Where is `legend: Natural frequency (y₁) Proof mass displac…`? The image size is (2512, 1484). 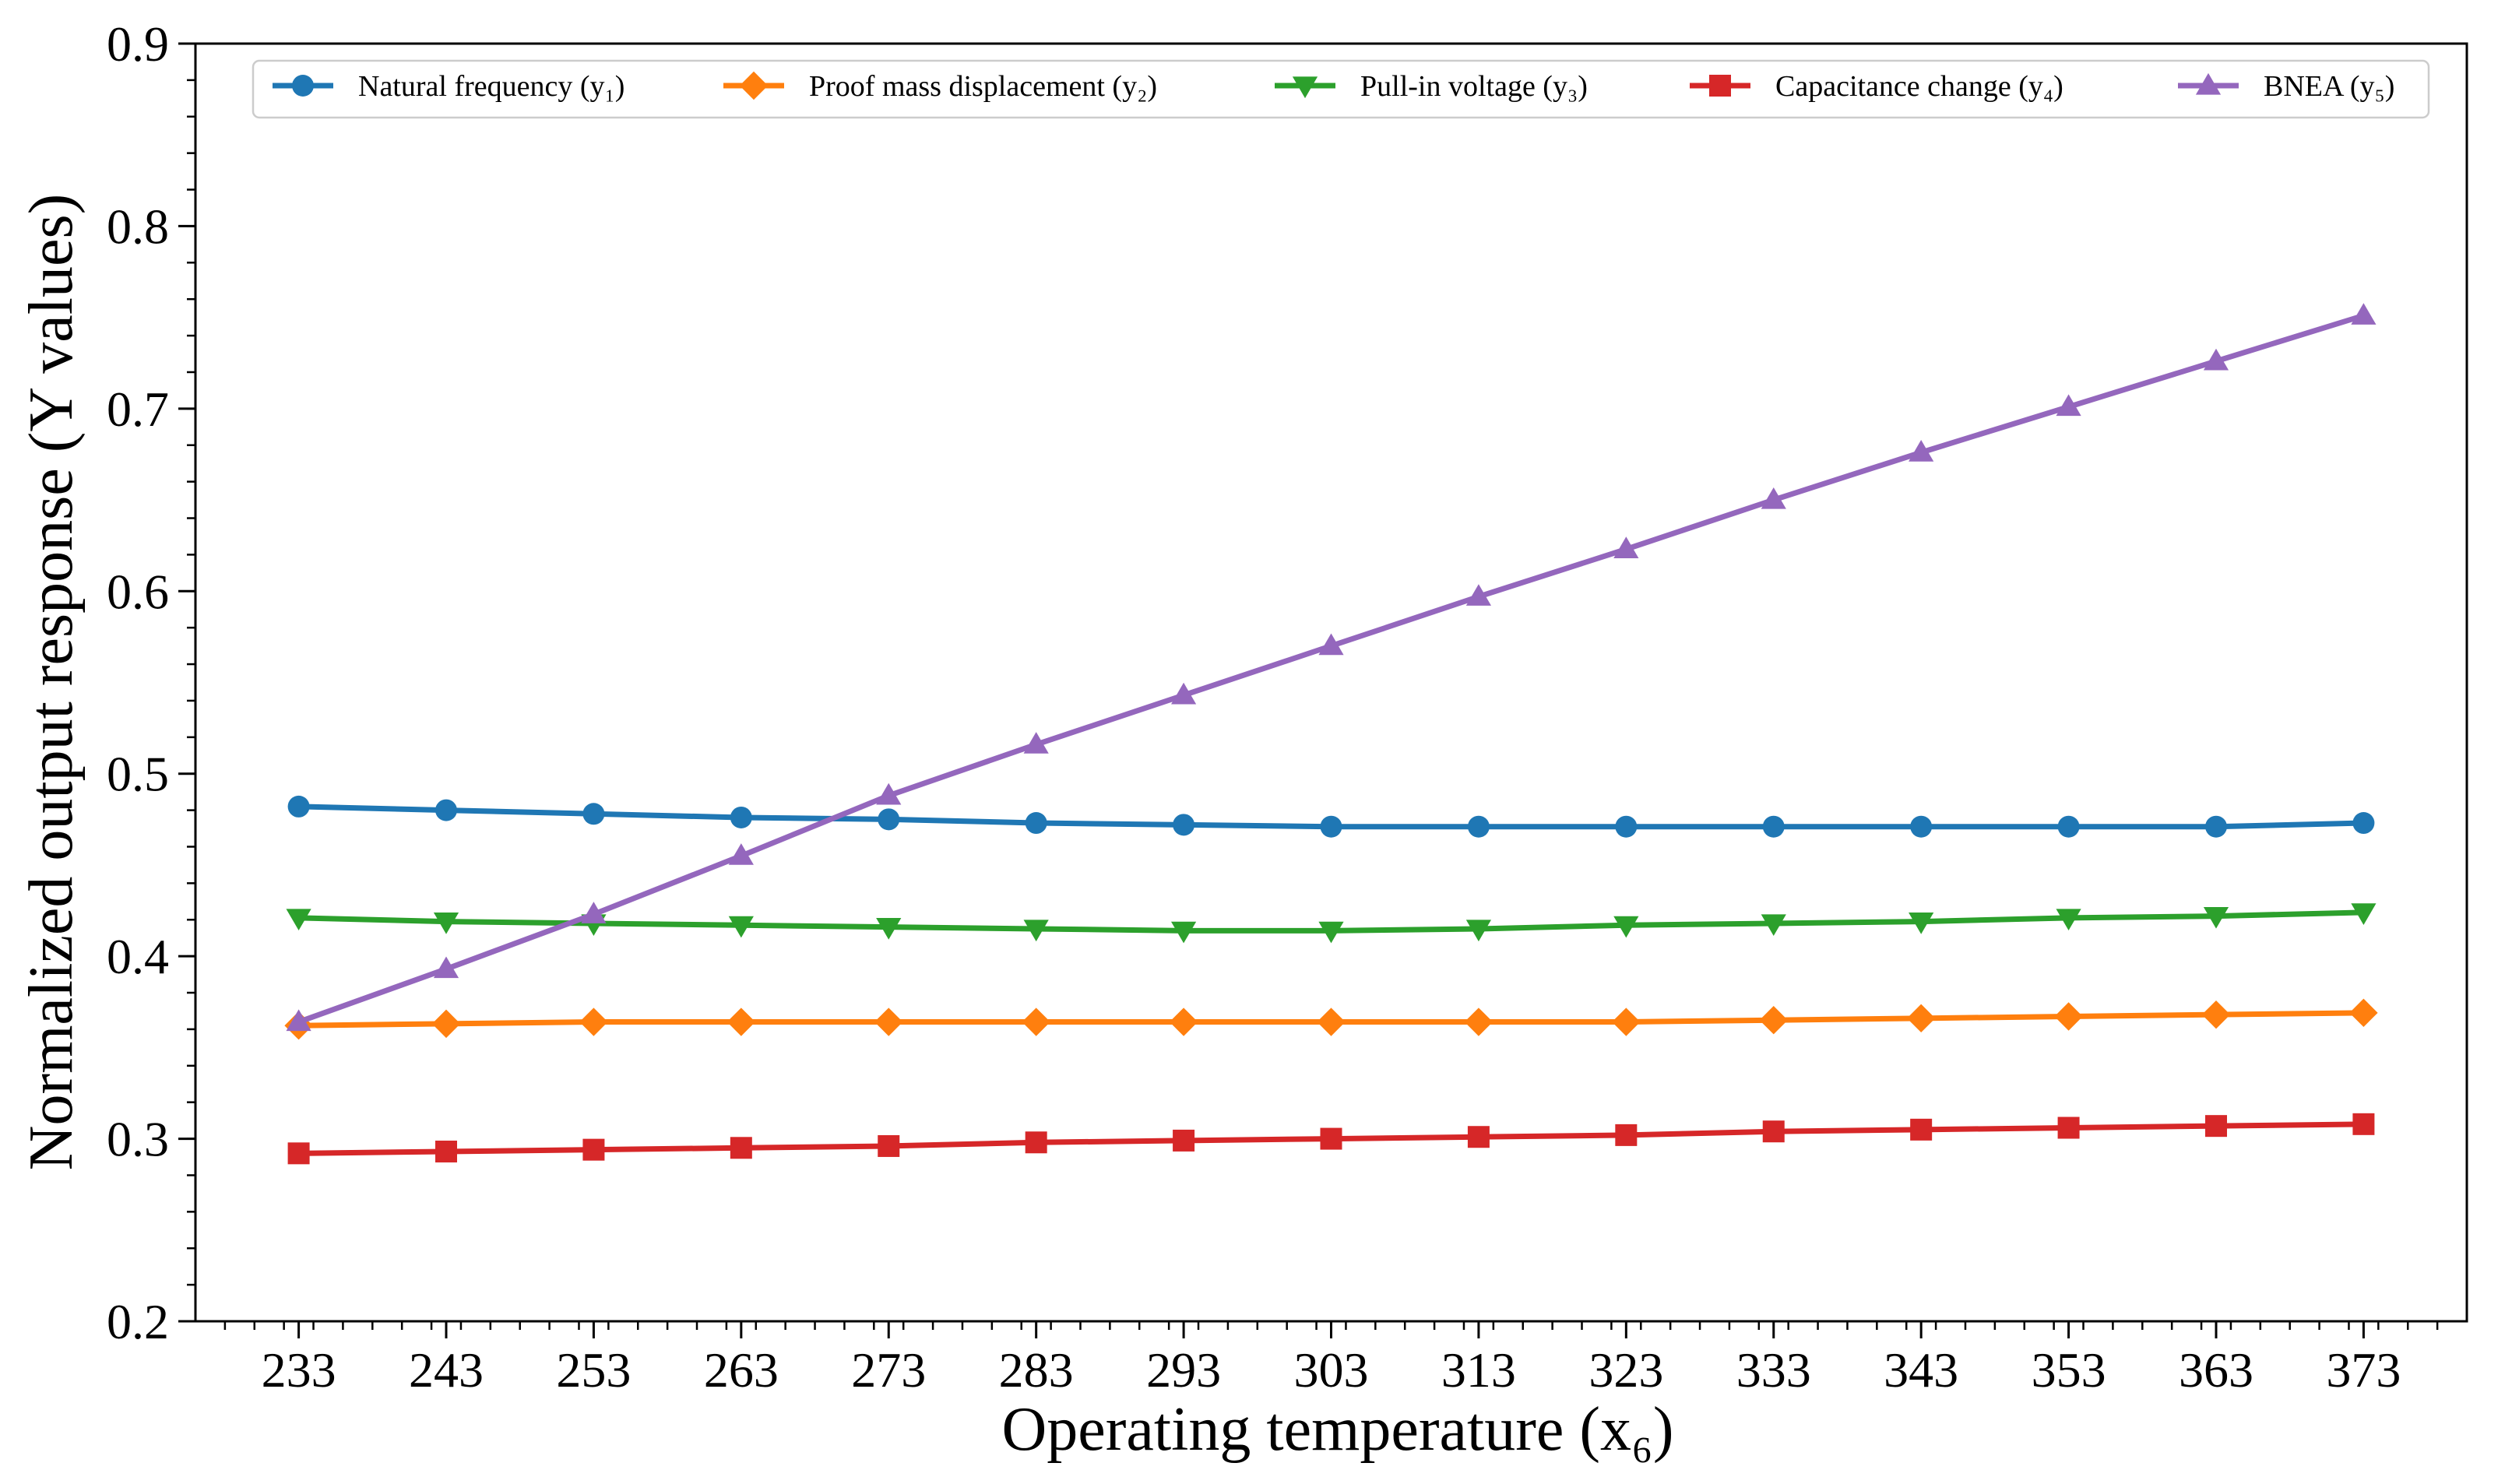
legend: Natural frequency (y₁) Proof mass displac… is located at coordinates (1341, 89).